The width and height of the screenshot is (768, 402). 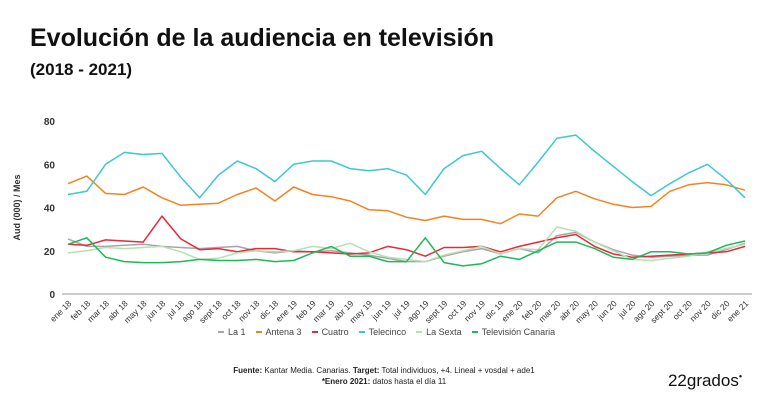 I want to click on legend-item: Cuatro, so click(x=330, y=332).